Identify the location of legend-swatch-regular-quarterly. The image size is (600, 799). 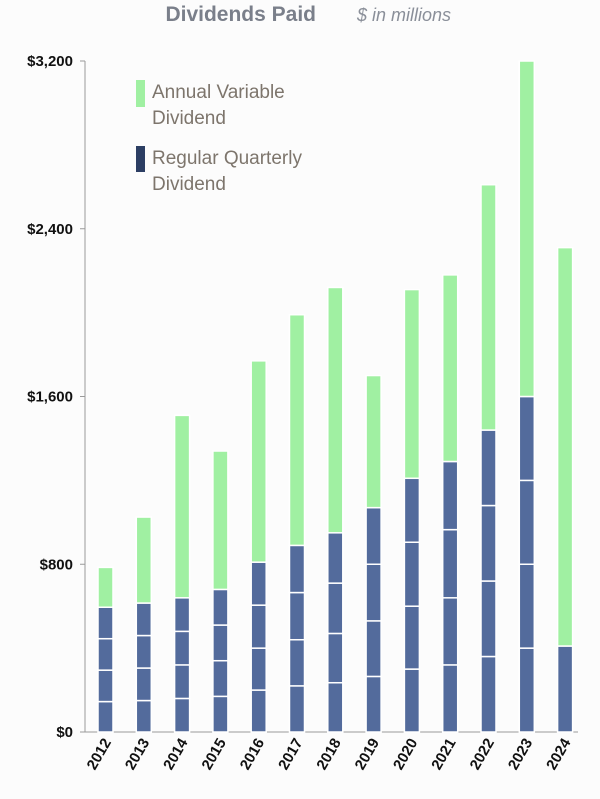
(140, 159).